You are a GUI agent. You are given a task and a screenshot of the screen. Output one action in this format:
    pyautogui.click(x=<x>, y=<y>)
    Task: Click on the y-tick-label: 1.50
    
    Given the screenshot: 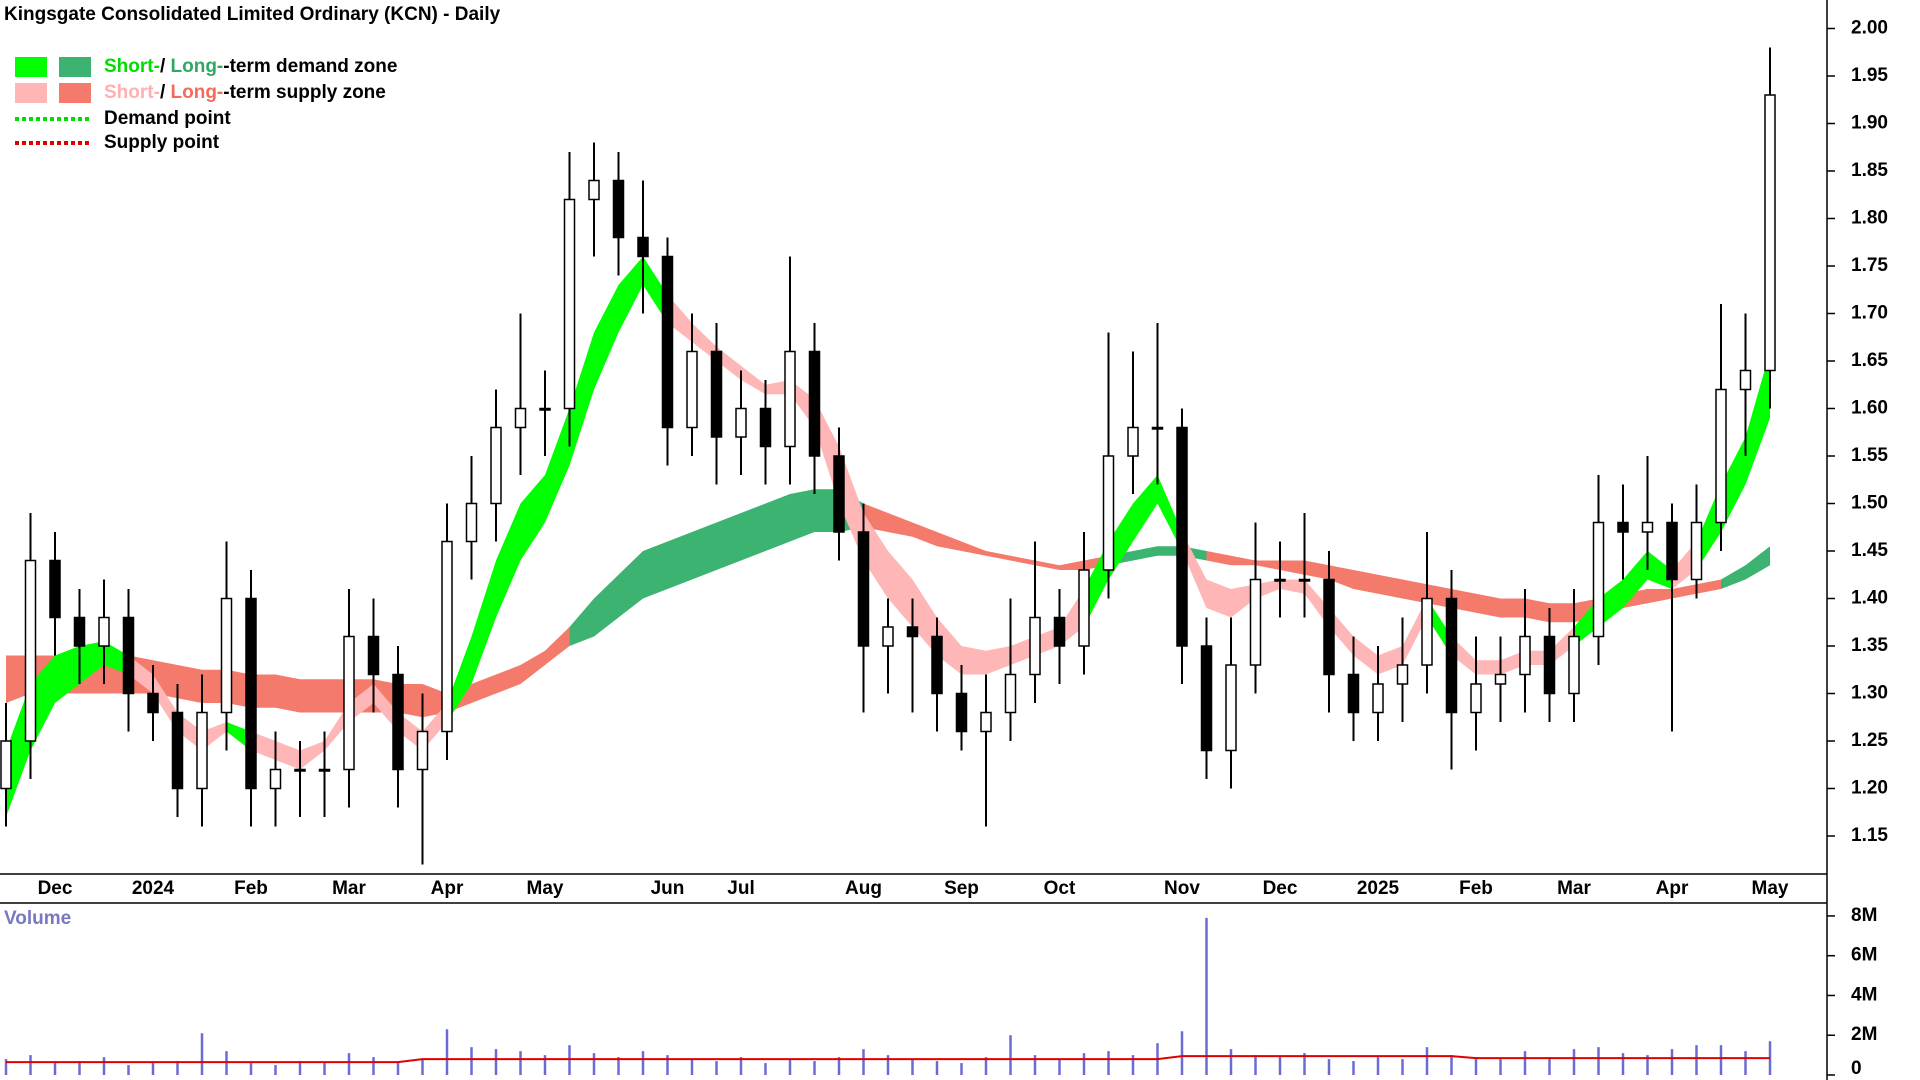 What is the action you would take?
    pyautogui.click(x=1869, y=503)
    